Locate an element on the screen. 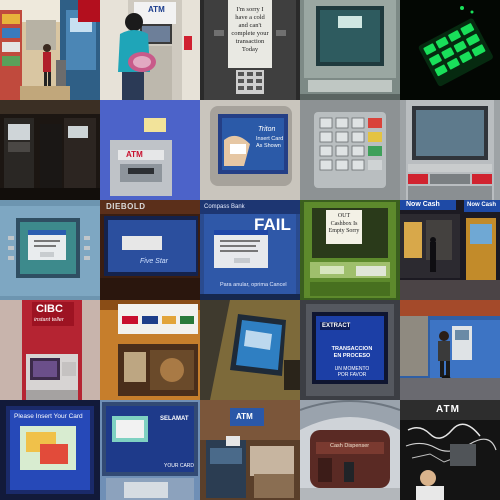 This screenshot has width=500, height=500. windows-dialog-atm-image is located at coordinates (50, 250).